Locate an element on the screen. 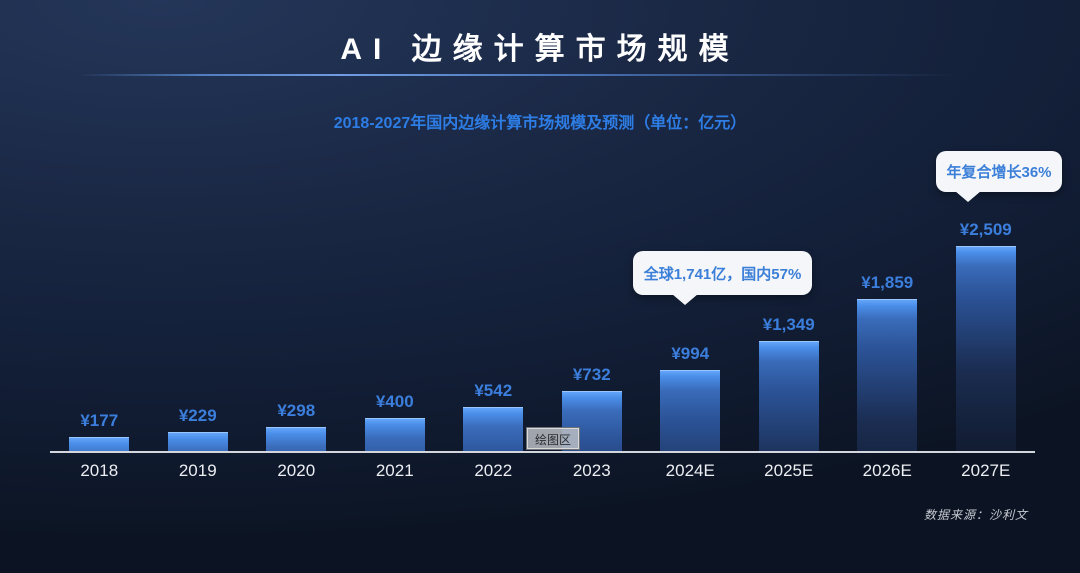 This screenshot has width=1080, height=573. x-tick-2020: 2020 is located at coordinates (296, 470).